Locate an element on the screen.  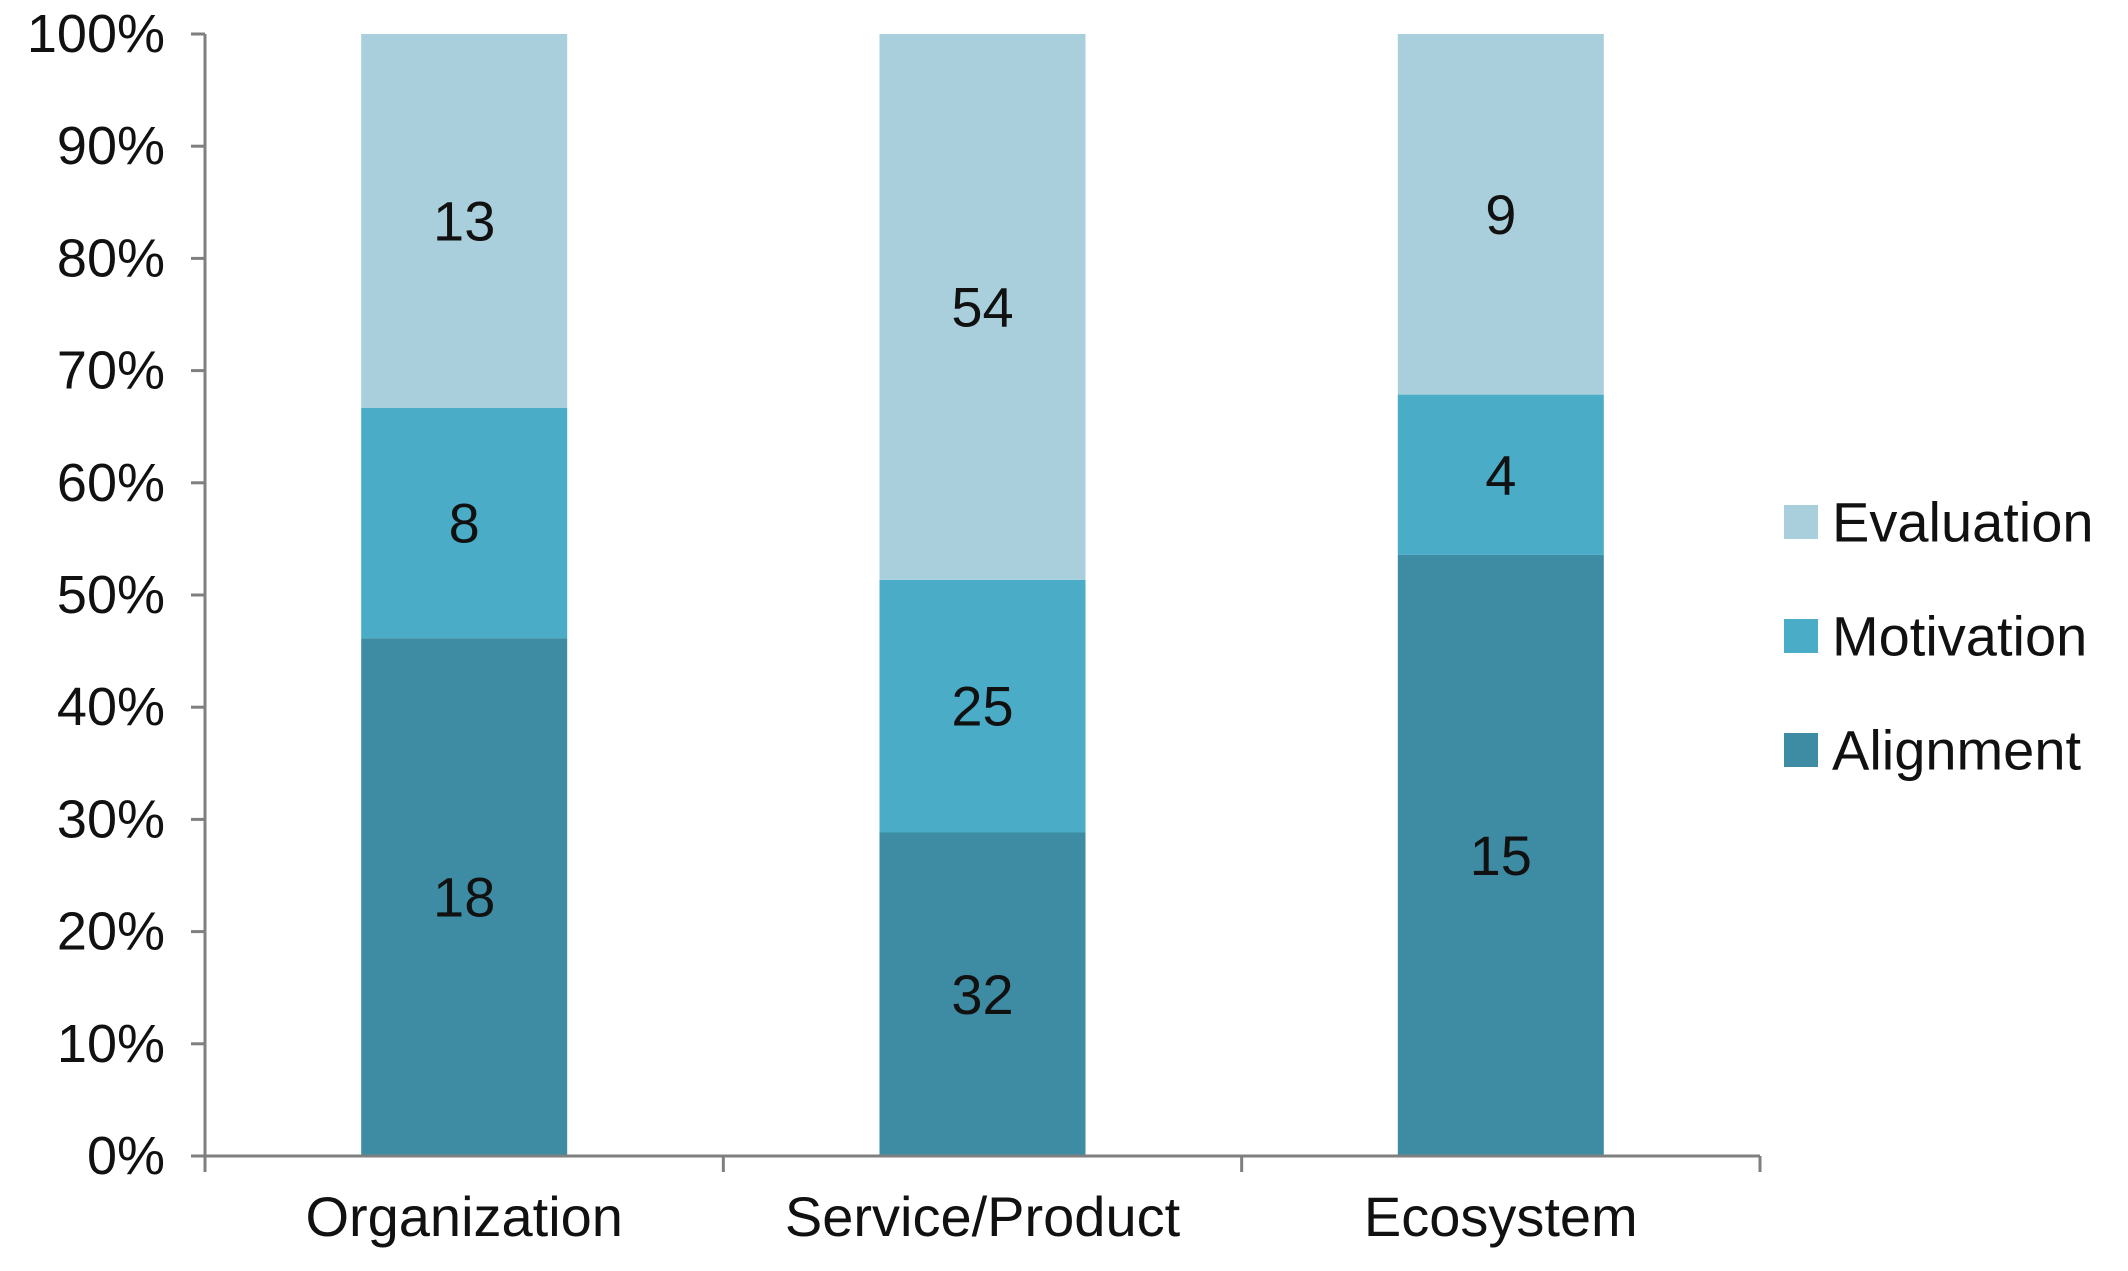
y-tick-label: 0% is located at coordinates (126, 1156).